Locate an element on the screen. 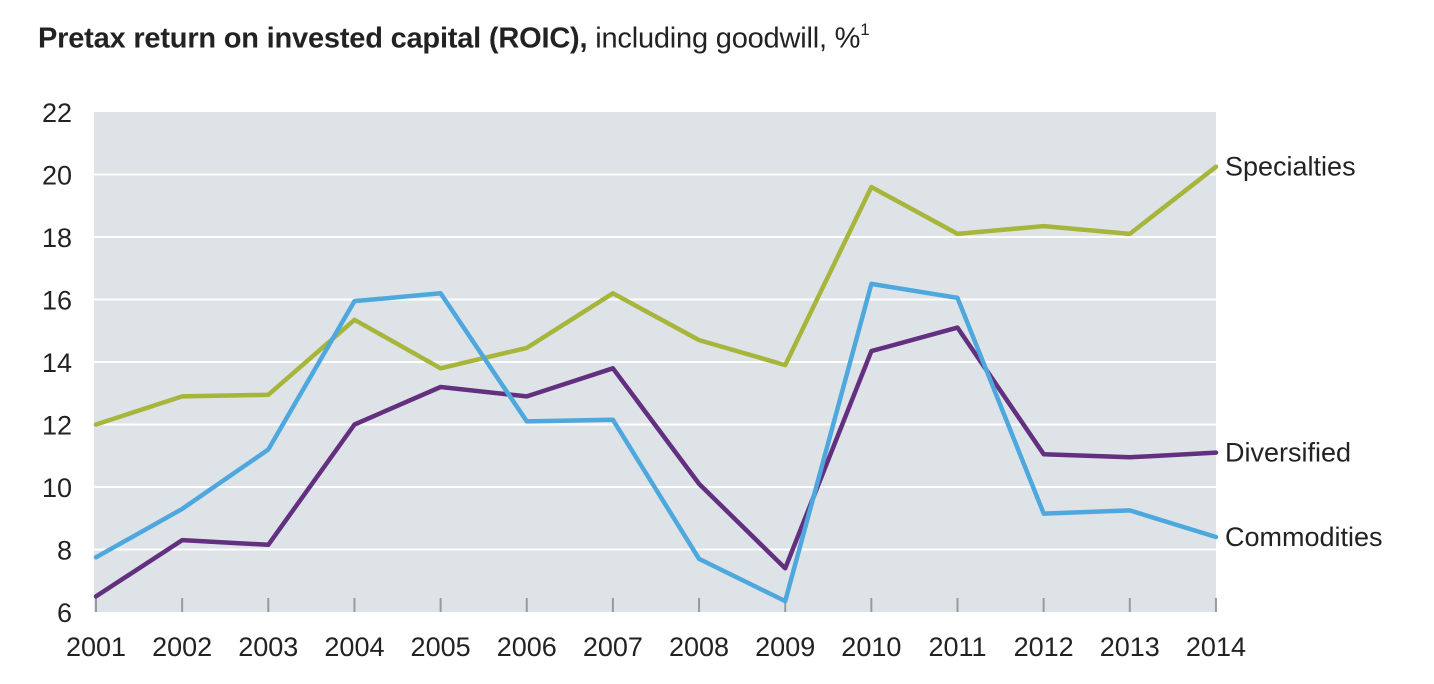  x-tick-label: 2007 is located at coordinates (613, 647).